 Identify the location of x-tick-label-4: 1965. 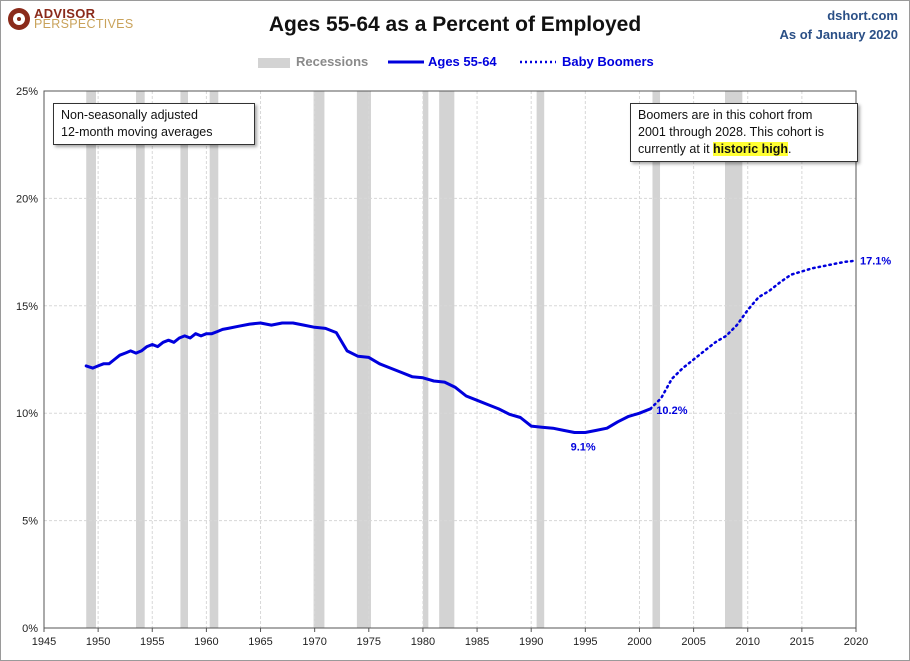
(260, 642).